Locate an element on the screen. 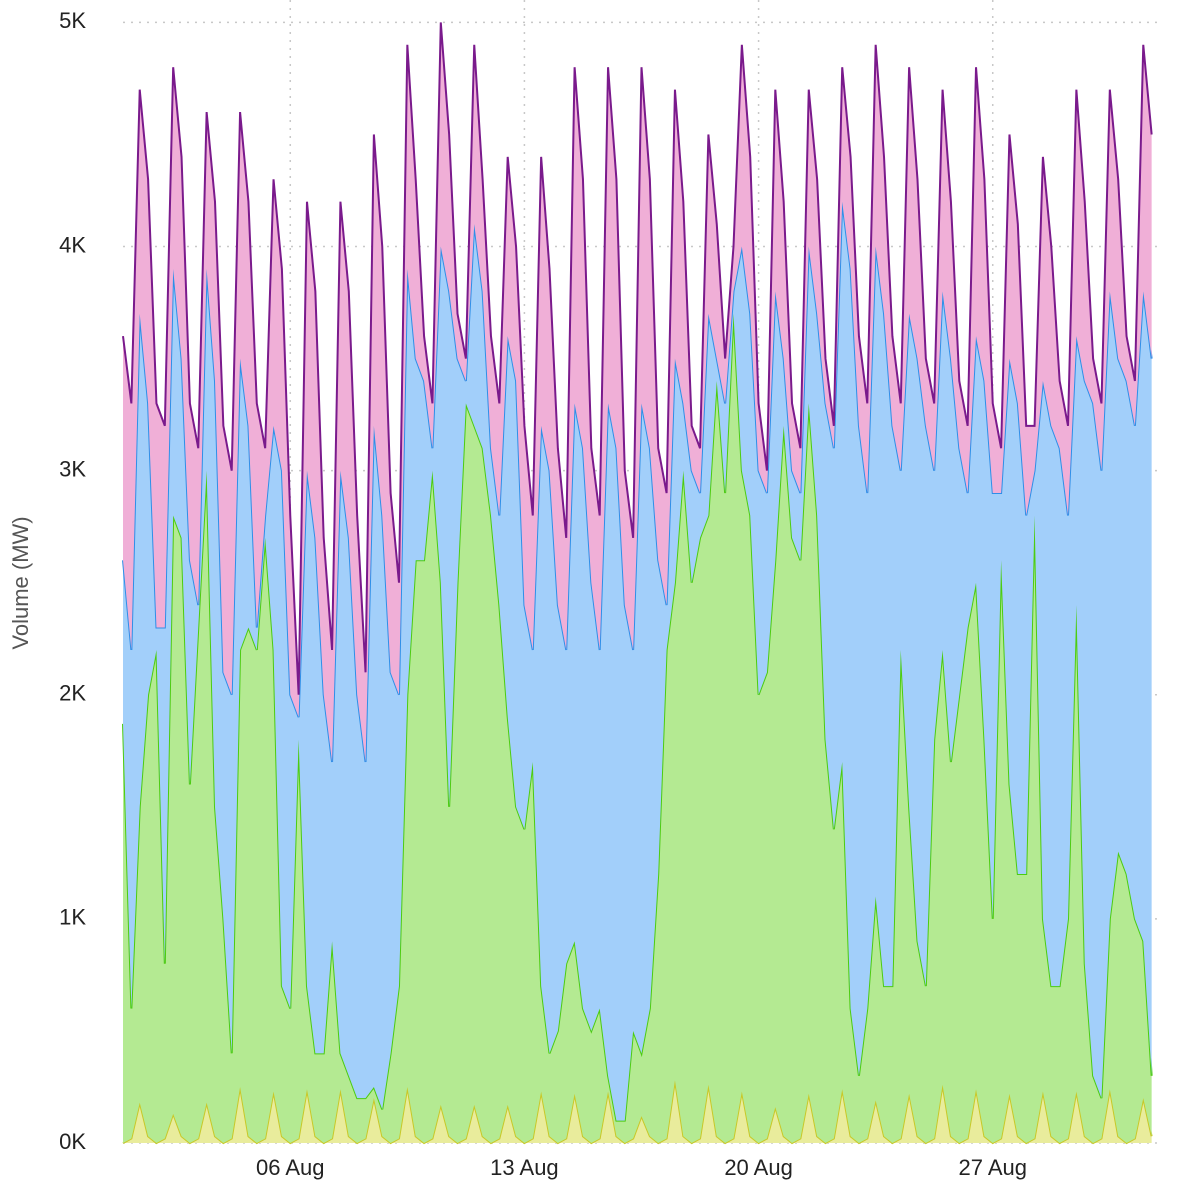 The width and height of the screenshot is (1179, 1197). y-axis-label: Volume (MW) is located at coordinates (20, 582).